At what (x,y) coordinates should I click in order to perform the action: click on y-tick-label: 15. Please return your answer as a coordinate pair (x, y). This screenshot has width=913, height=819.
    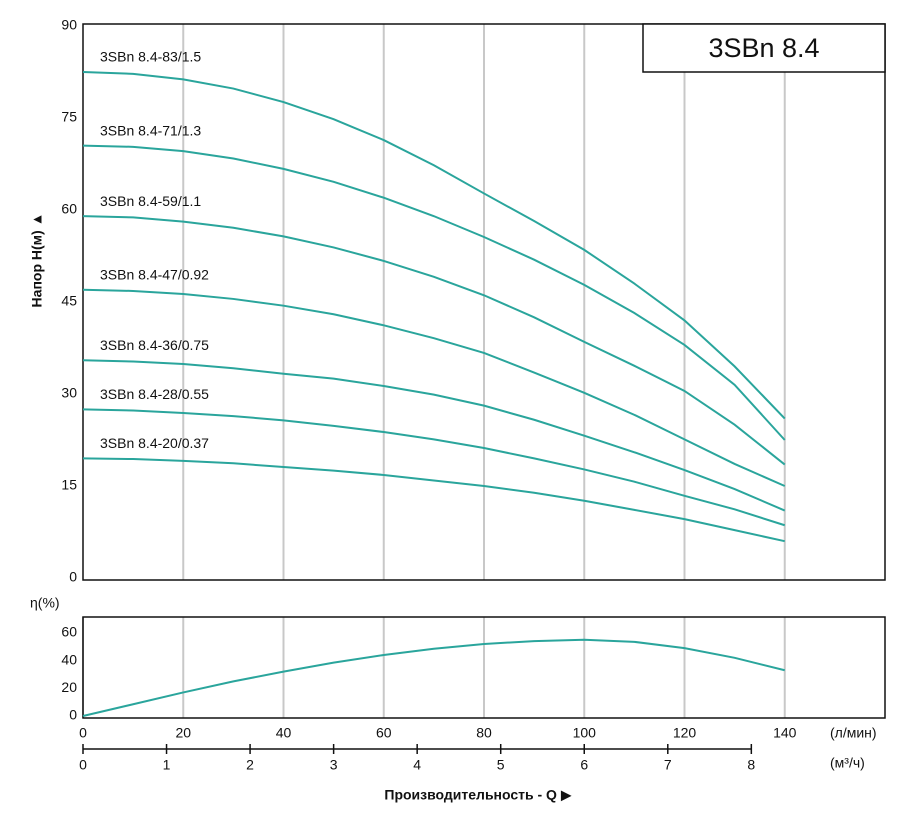
    Looking at the image, I should click on (69, 485).